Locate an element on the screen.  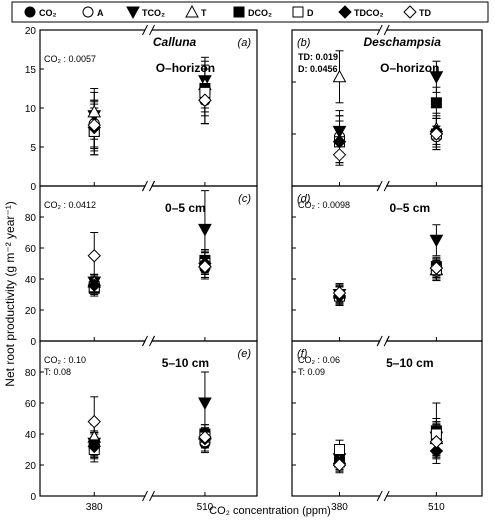
legend-marker-co is located at coordinates (30, 12).